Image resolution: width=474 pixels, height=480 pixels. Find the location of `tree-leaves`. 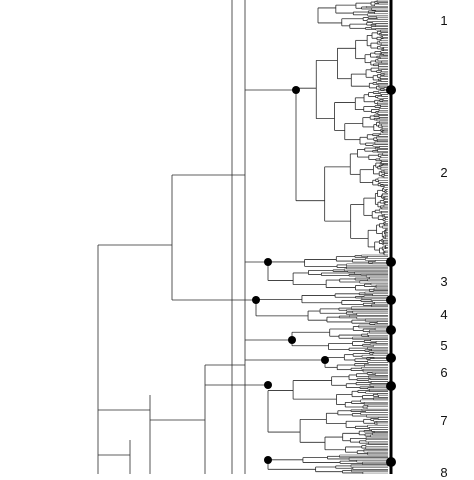

tree-leaves is located at coordinates (363, 237).